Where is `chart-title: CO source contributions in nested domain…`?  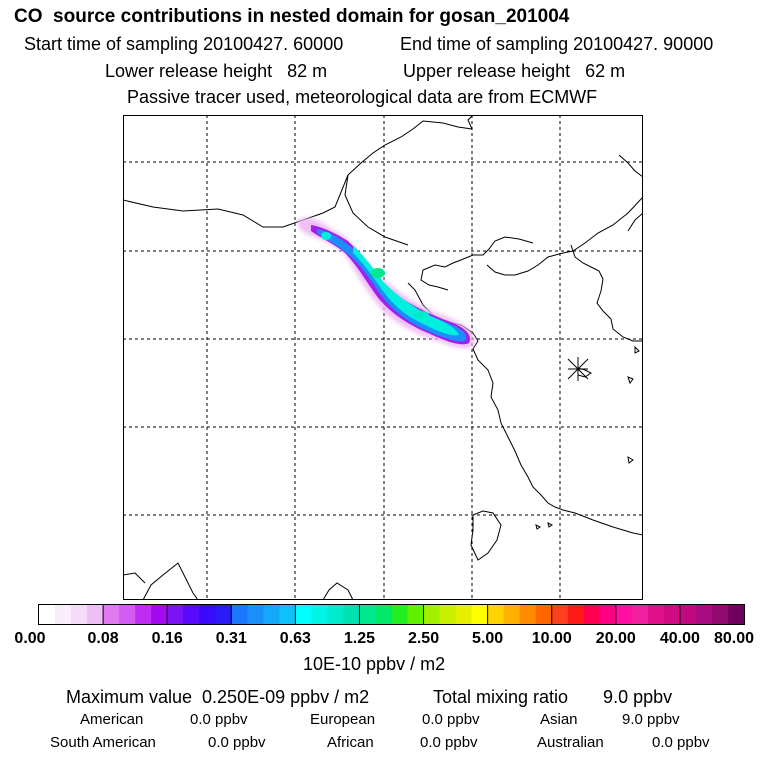
chart-title: CO source contributions in nested domain… is located at coordinates (292, 16).